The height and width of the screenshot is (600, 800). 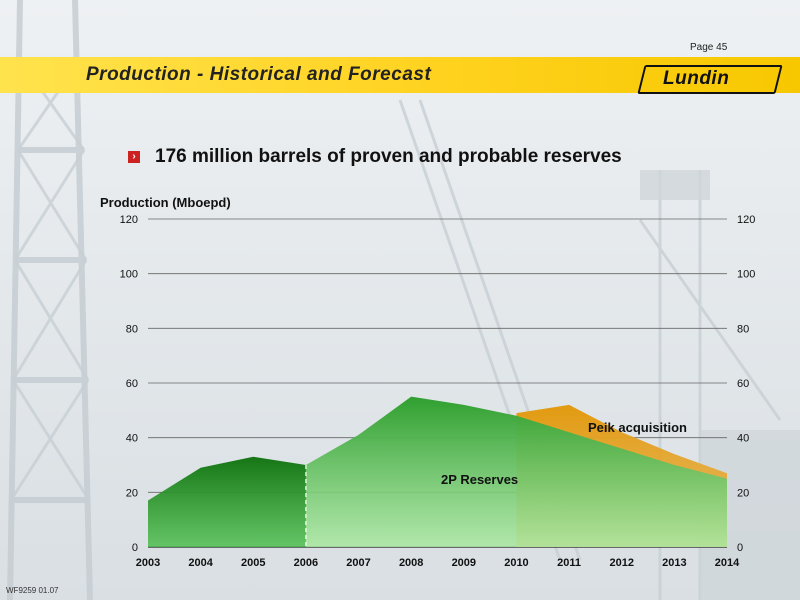 I want to click on x-tick-2006: 2006, so click(x=306, y=563).